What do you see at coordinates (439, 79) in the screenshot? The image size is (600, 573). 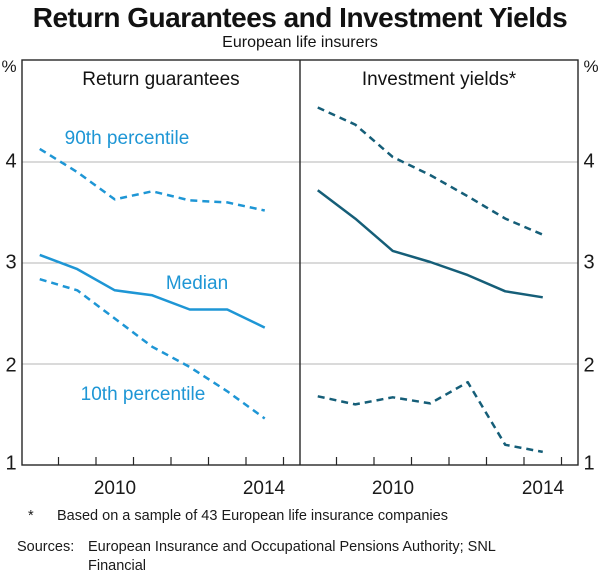 I see `panel-header-investment-yields: Investment yields*` at bounding box center [439, 79].